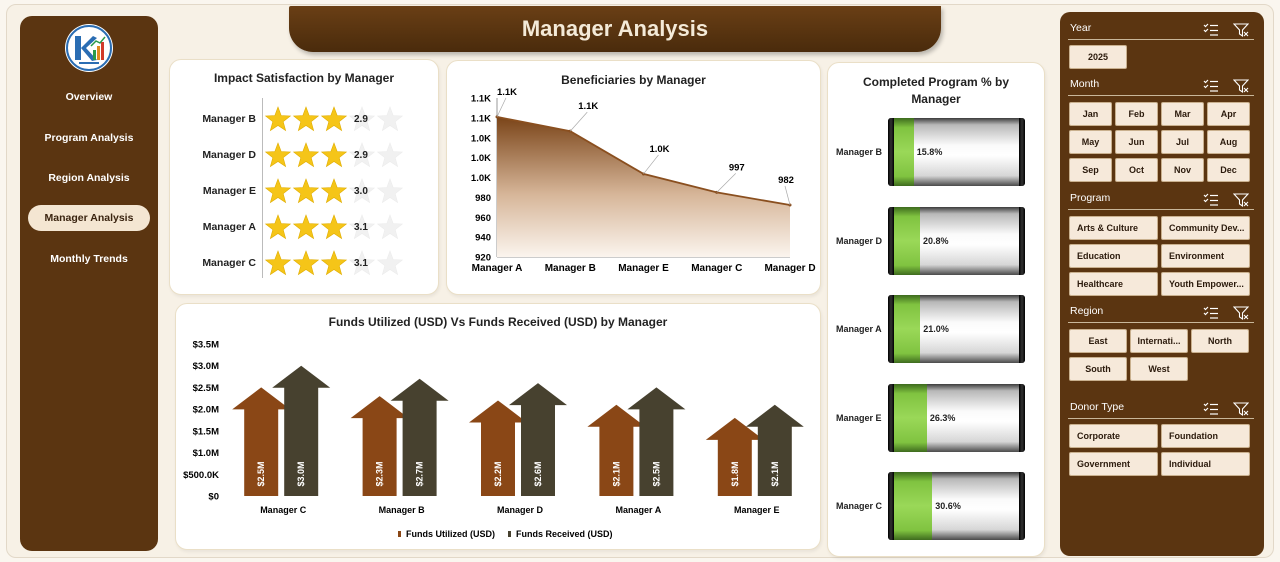  Describe the element at coordinates (89, 218) in the screenshot. I see `nav-item-manager-analysis: Manager Analysis` at that location.